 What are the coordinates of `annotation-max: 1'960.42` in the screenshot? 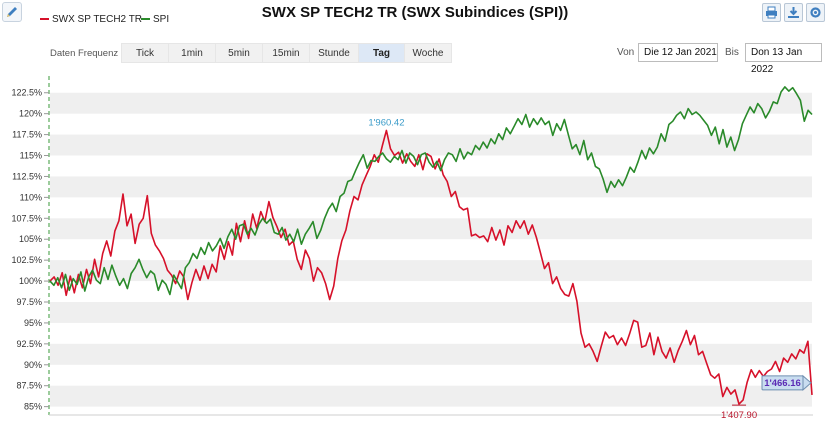 It's located at (386, 122).